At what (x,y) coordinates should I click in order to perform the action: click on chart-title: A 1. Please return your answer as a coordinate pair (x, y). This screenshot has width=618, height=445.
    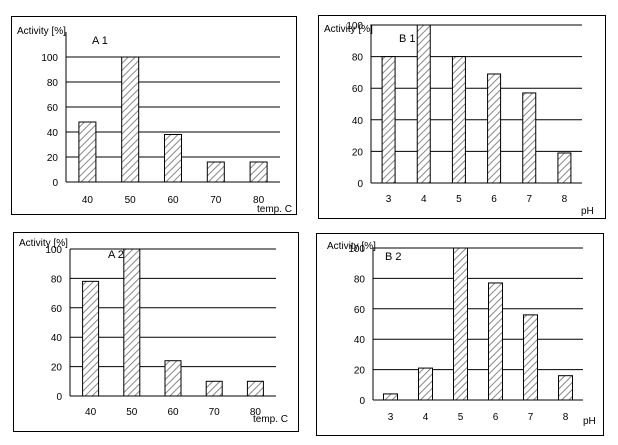
    Looking at the image, I should click on (100, 41).